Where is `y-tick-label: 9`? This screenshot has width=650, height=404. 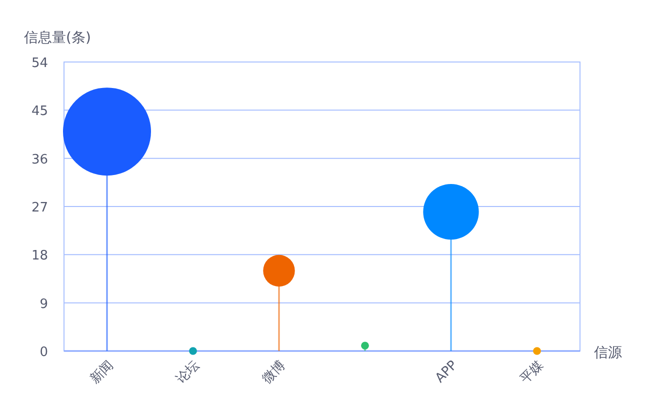
y-tick-label: 9 is located at coordinates (44, 304).